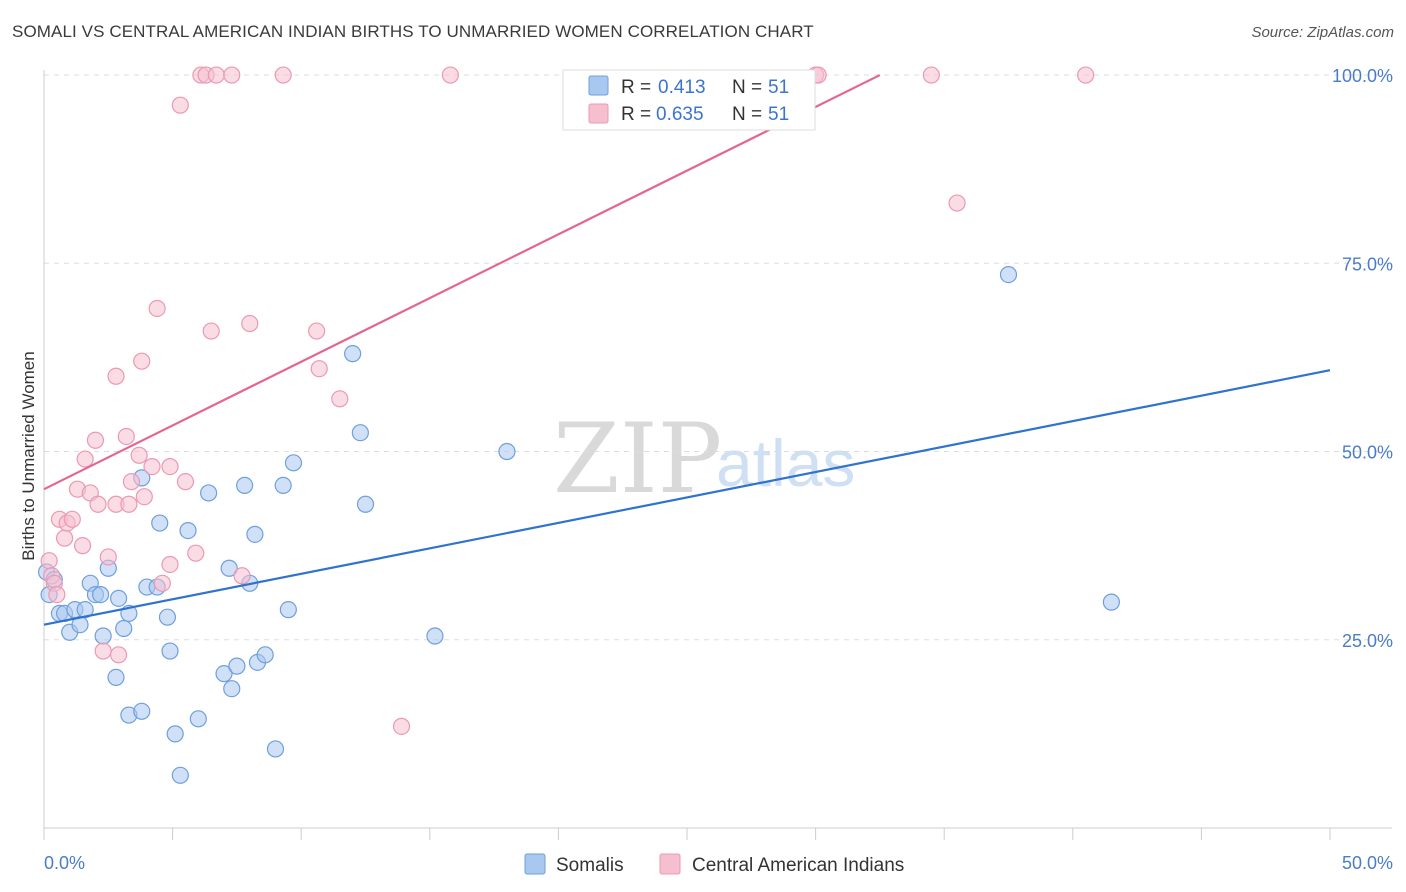  Describe the element at coordinates (636, 114) in the screenshot. I see `legend-cai-r-label: R =` at that location.